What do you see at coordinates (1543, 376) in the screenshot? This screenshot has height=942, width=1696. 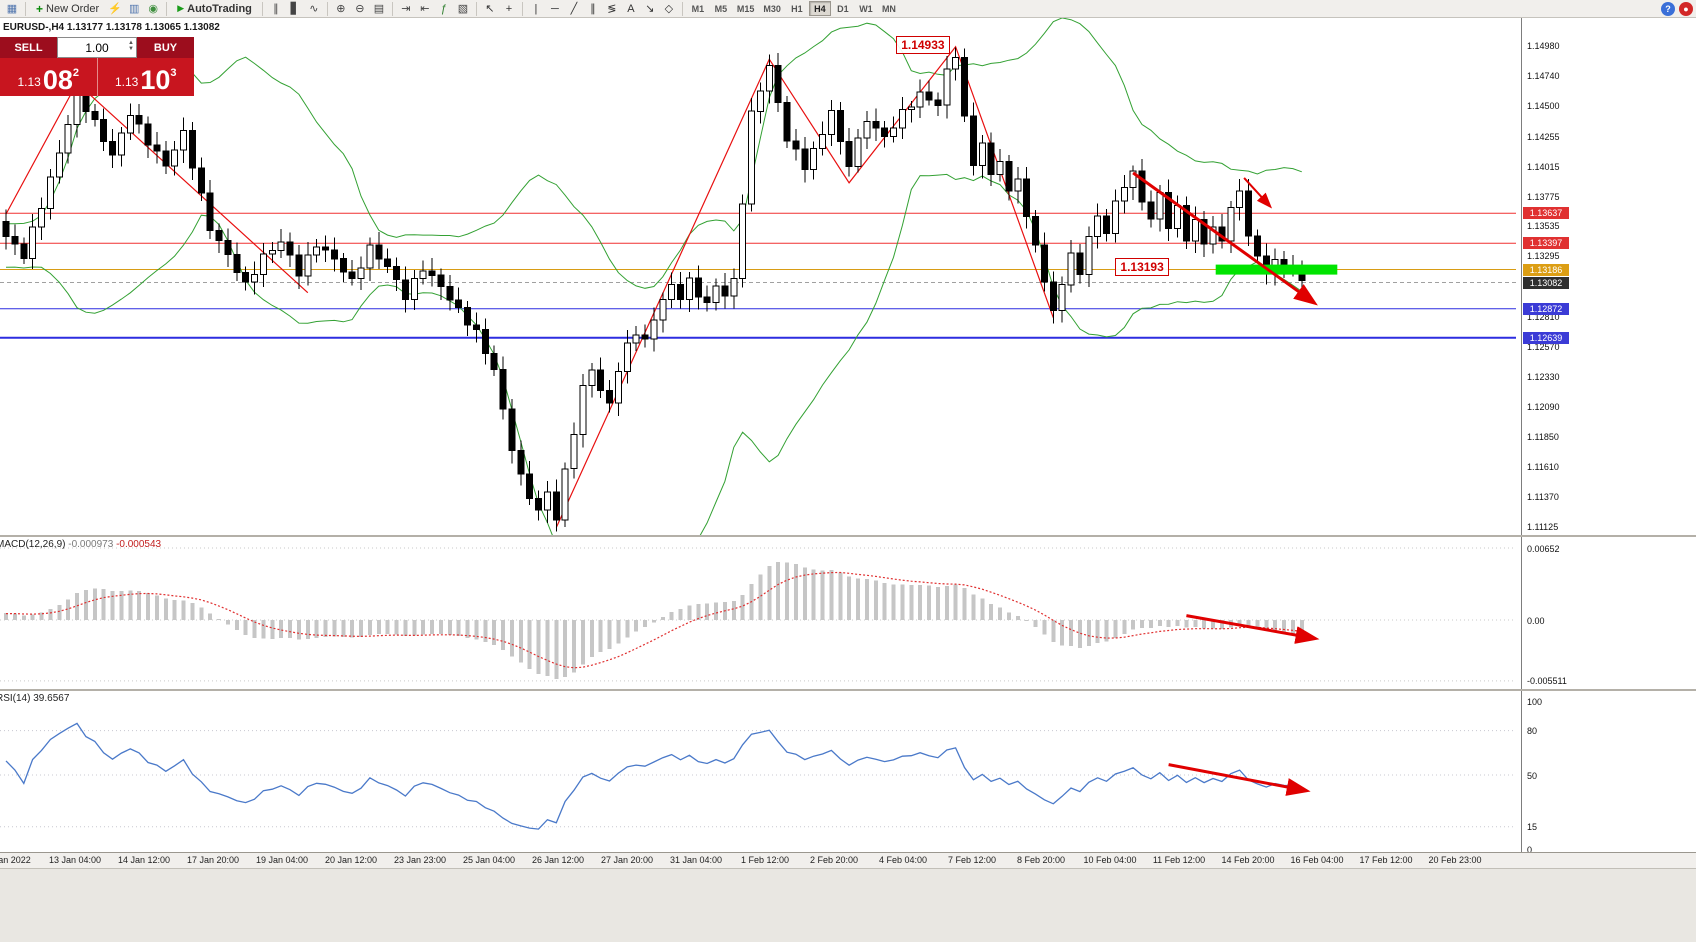 I see `price-axis-label: 1.12330` at bounding box center [1543, 376].